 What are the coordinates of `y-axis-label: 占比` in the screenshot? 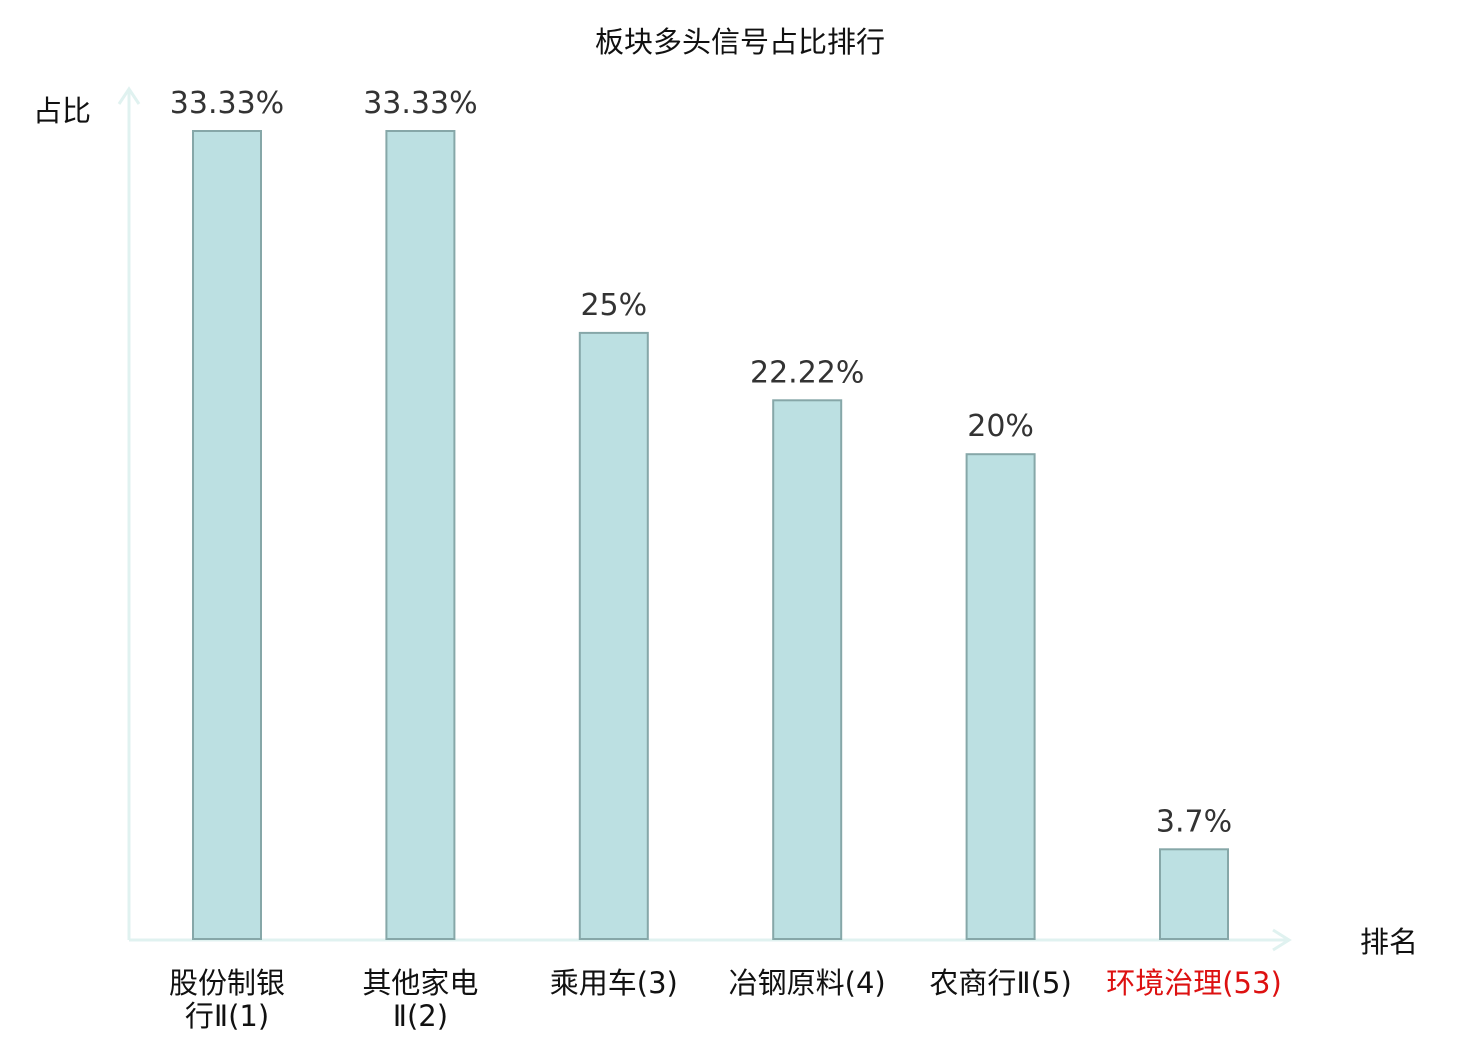 It's located at (62, 111).